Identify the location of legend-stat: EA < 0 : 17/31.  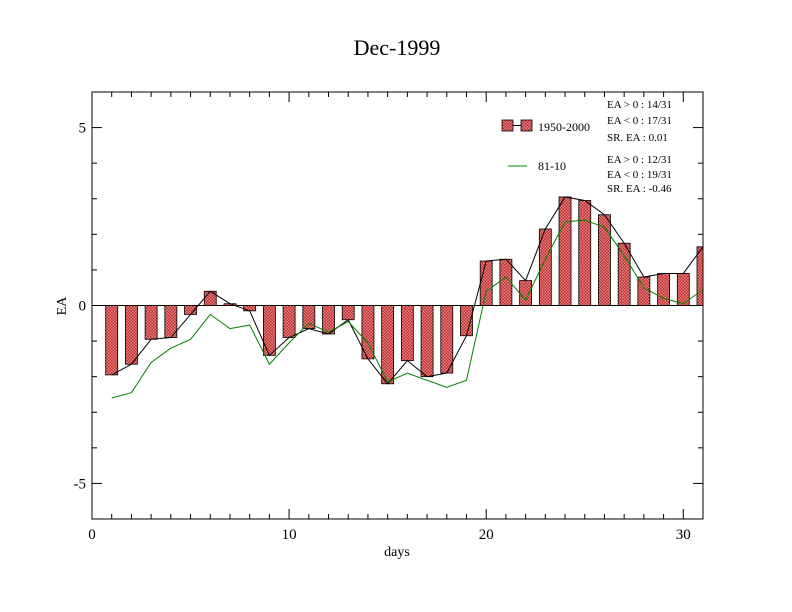
(639, 121).